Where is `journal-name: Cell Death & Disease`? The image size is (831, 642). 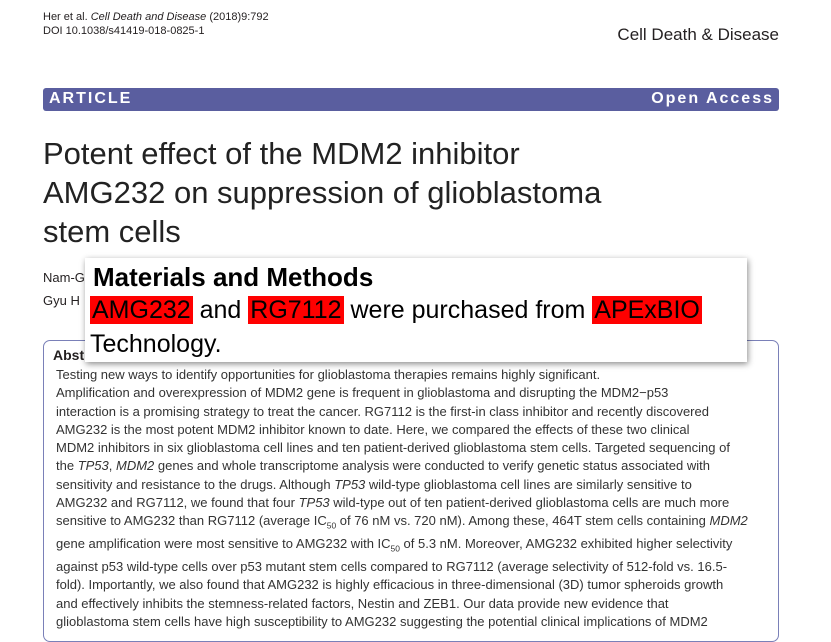
journal-name: Cell Death & Disease is located at coordinates (698, 34).